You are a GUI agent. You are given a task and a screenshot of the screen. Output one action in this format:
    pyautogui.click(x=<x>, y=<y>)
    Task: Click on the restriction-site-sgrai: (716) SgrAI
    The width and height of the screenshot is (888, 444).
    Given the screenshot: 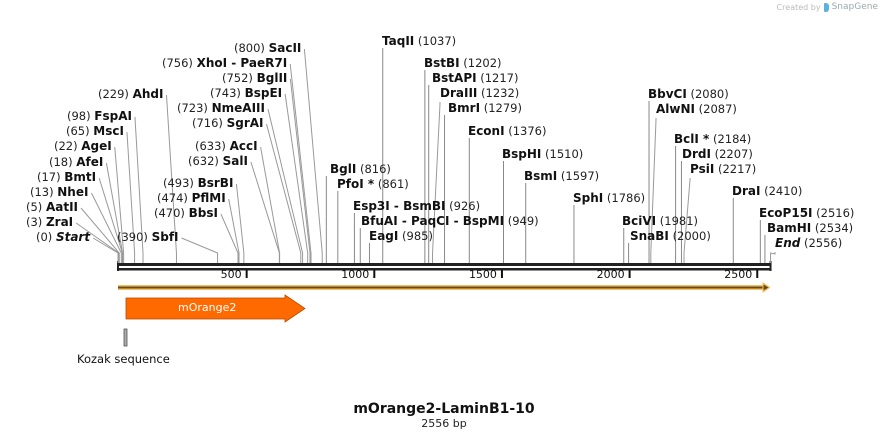 What is the action you would take?
    pyautogui.click(x=228, y=123)
    